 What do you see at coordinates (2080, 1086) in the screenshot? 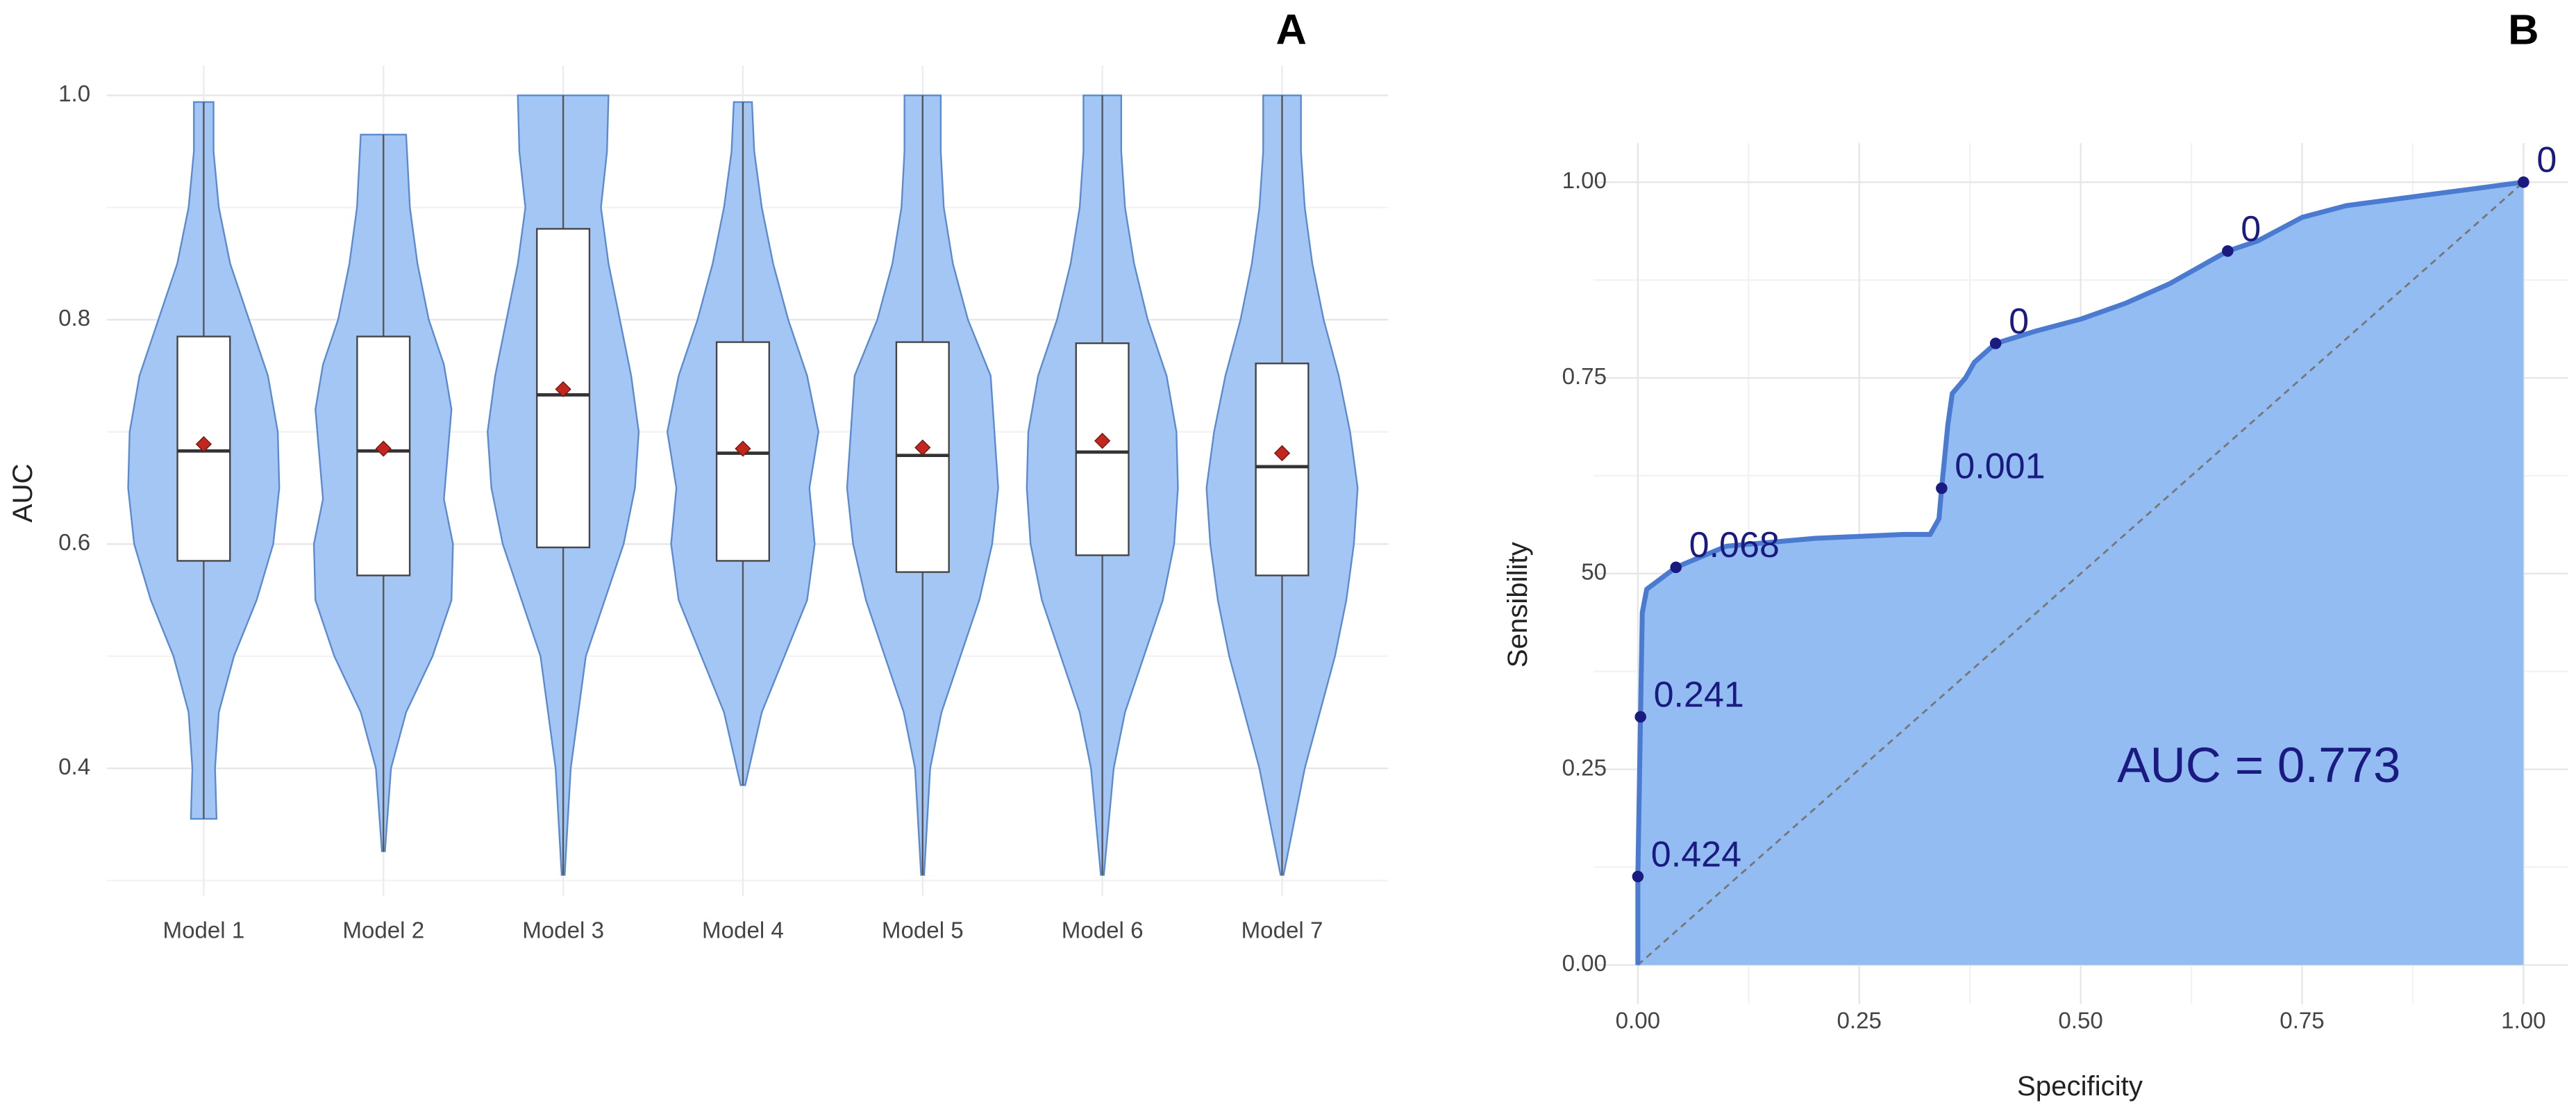
I see `x-axis-title: Specificity` at bounding box center [2080, 1086].